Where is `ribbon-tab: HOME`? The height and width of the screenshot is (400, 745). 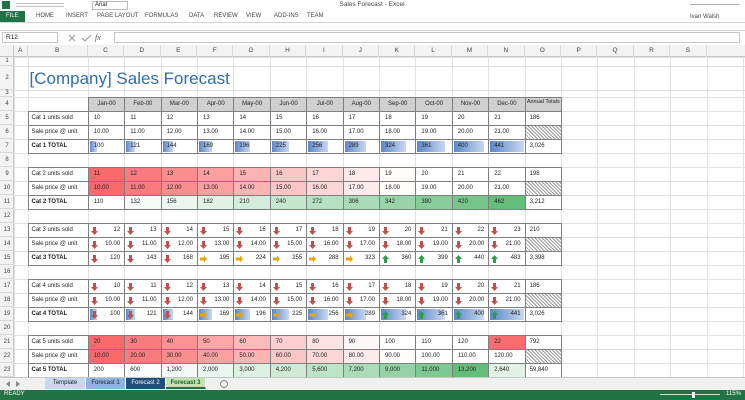
ribbon-tab: HOME is located at coordinates (45, 16).